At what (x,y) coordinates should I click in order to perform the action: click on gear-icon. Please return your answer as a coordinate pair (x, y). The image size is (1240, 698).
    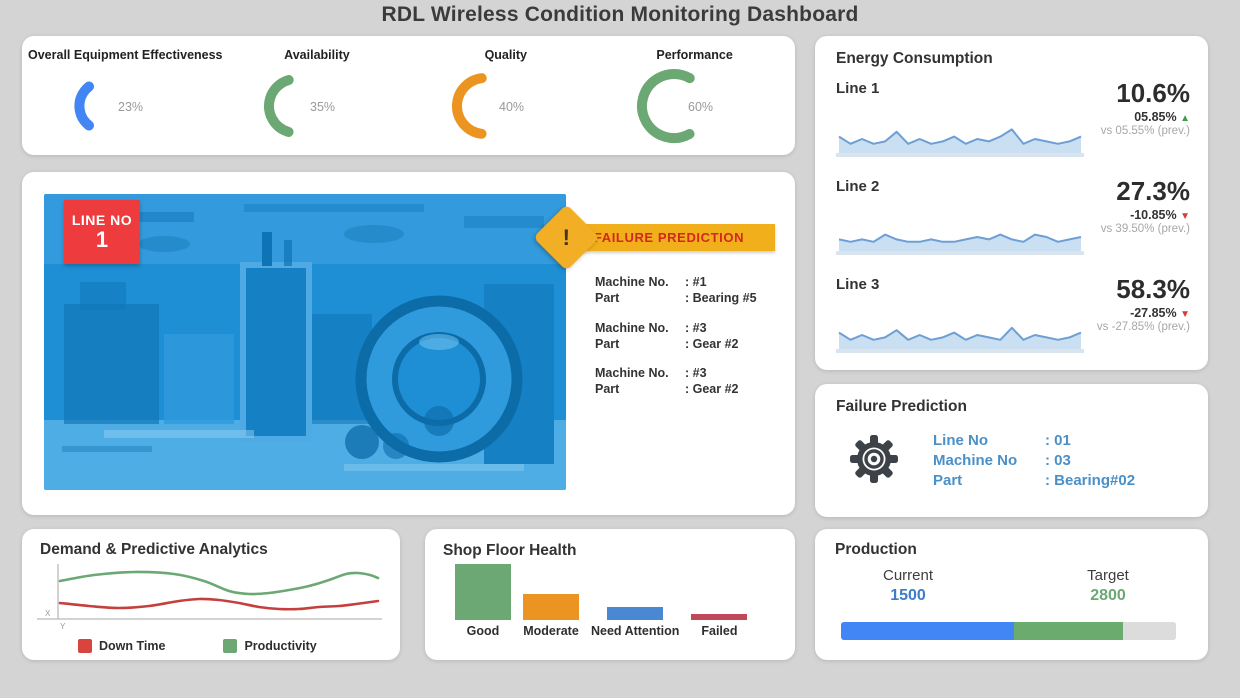
    Looking at the image, I should click on (874, 461).